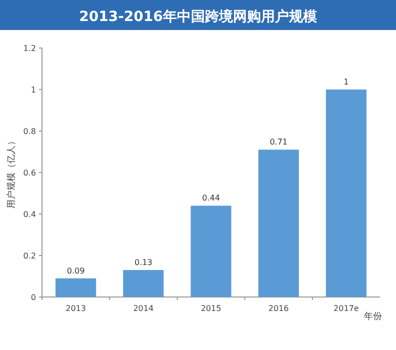  Describe the element at coordinates (346, 82) in the screenshot. I see `data-label: 1` at that location.